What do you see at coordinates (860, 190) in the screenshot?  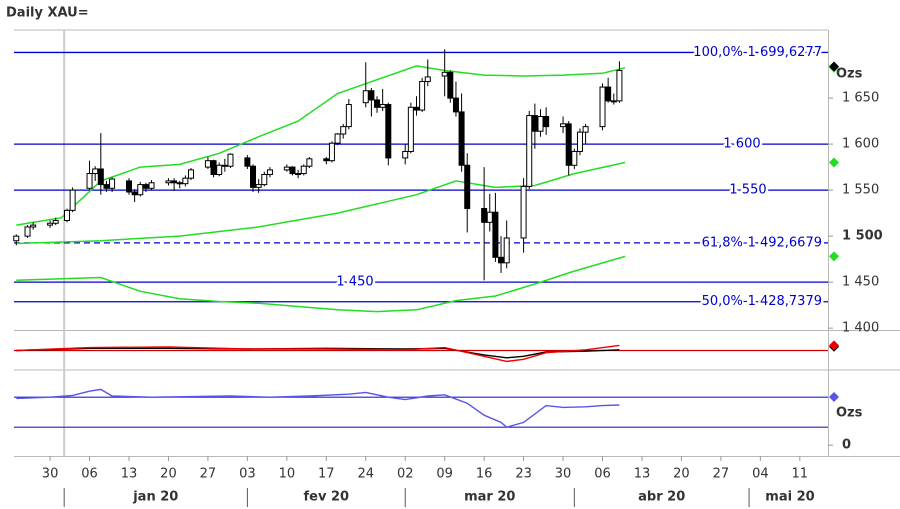 I see `y-tick-label: 1 550` at bounding box center [860, 190].